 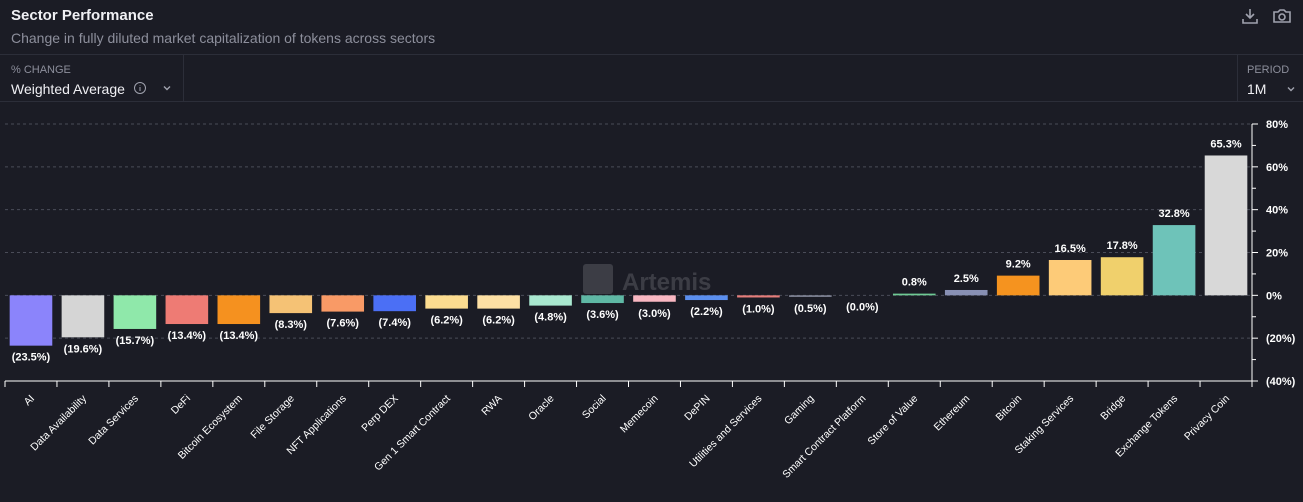 What do you see at coordinates (1225, 144) in the screenshot?
I see `data-label: 65.3%` at bounding box center [1225, 144].